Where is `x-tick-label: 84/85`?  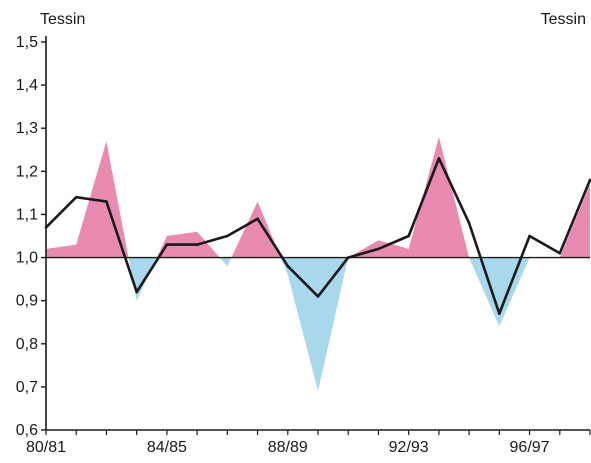
x-tick-label: 84/85 is located at coordinates (167, 447).